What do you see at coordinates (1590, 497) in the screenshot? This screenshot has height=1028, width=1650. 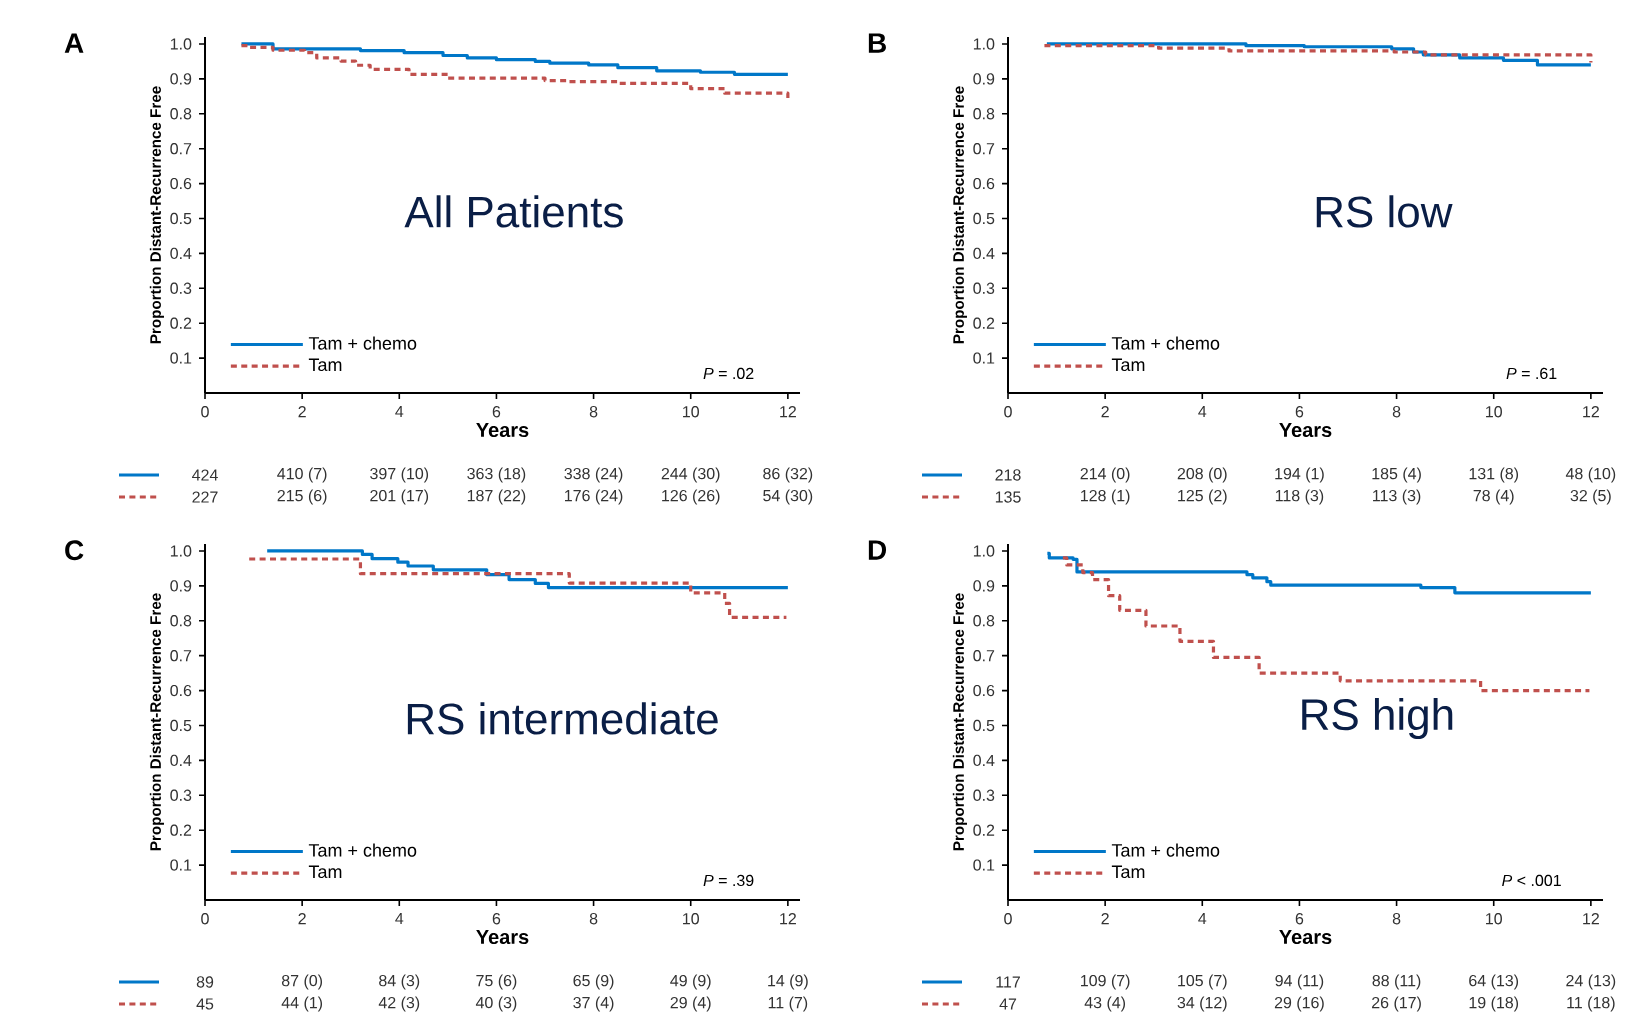 I see `text: 32 (5)` at bounding box center [1590, 497].